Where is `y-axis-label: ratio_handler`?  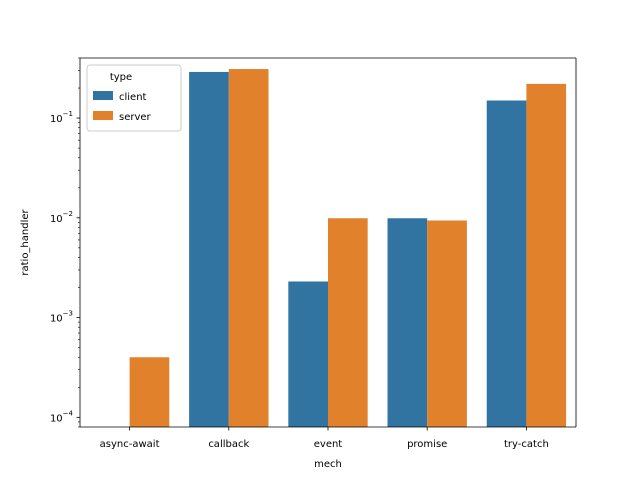
y-axis-label: ratio_handler is located at coordinates (25, 241).